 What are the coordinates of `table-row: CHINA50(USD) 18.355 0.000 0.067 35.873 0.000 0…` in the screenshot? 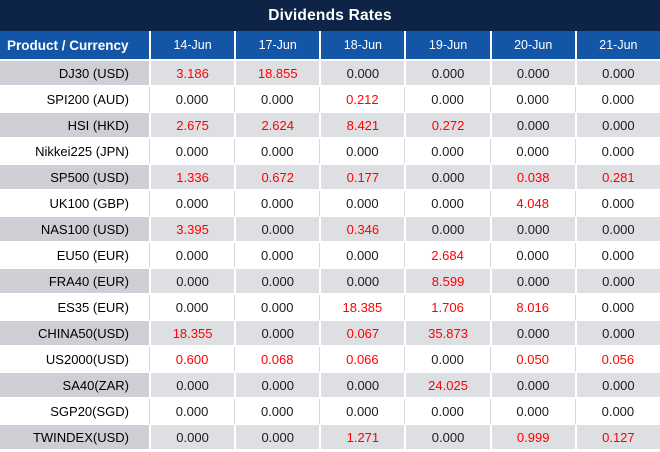 It's located at (330, 334).